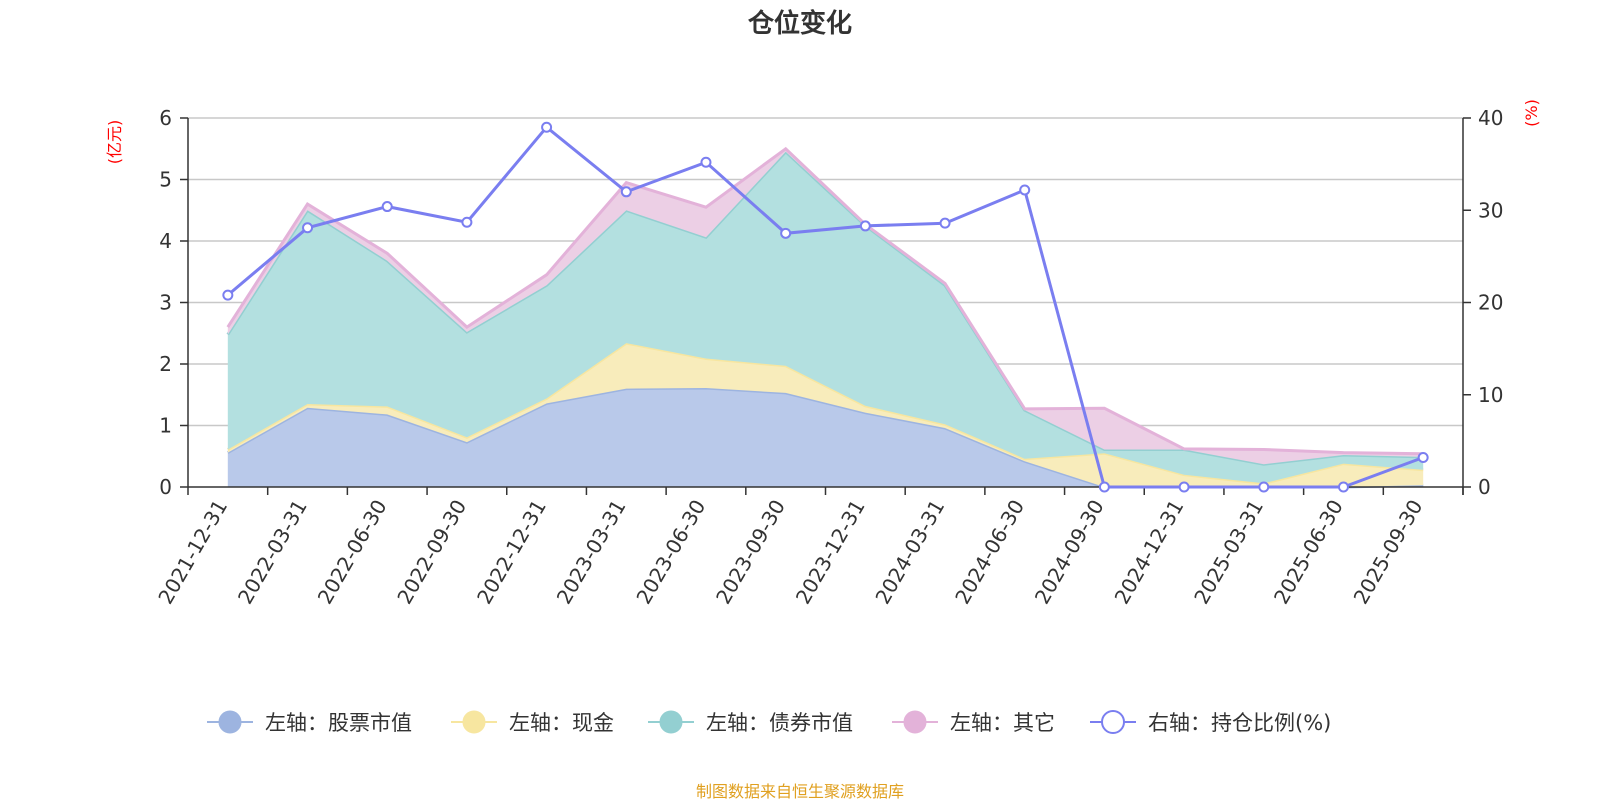 The image size is (1600, 800). What do you see at coordinates (799, 23) in the screenshot?
I see `chart-title: 仓位变化` at bounding box center [799, 23].